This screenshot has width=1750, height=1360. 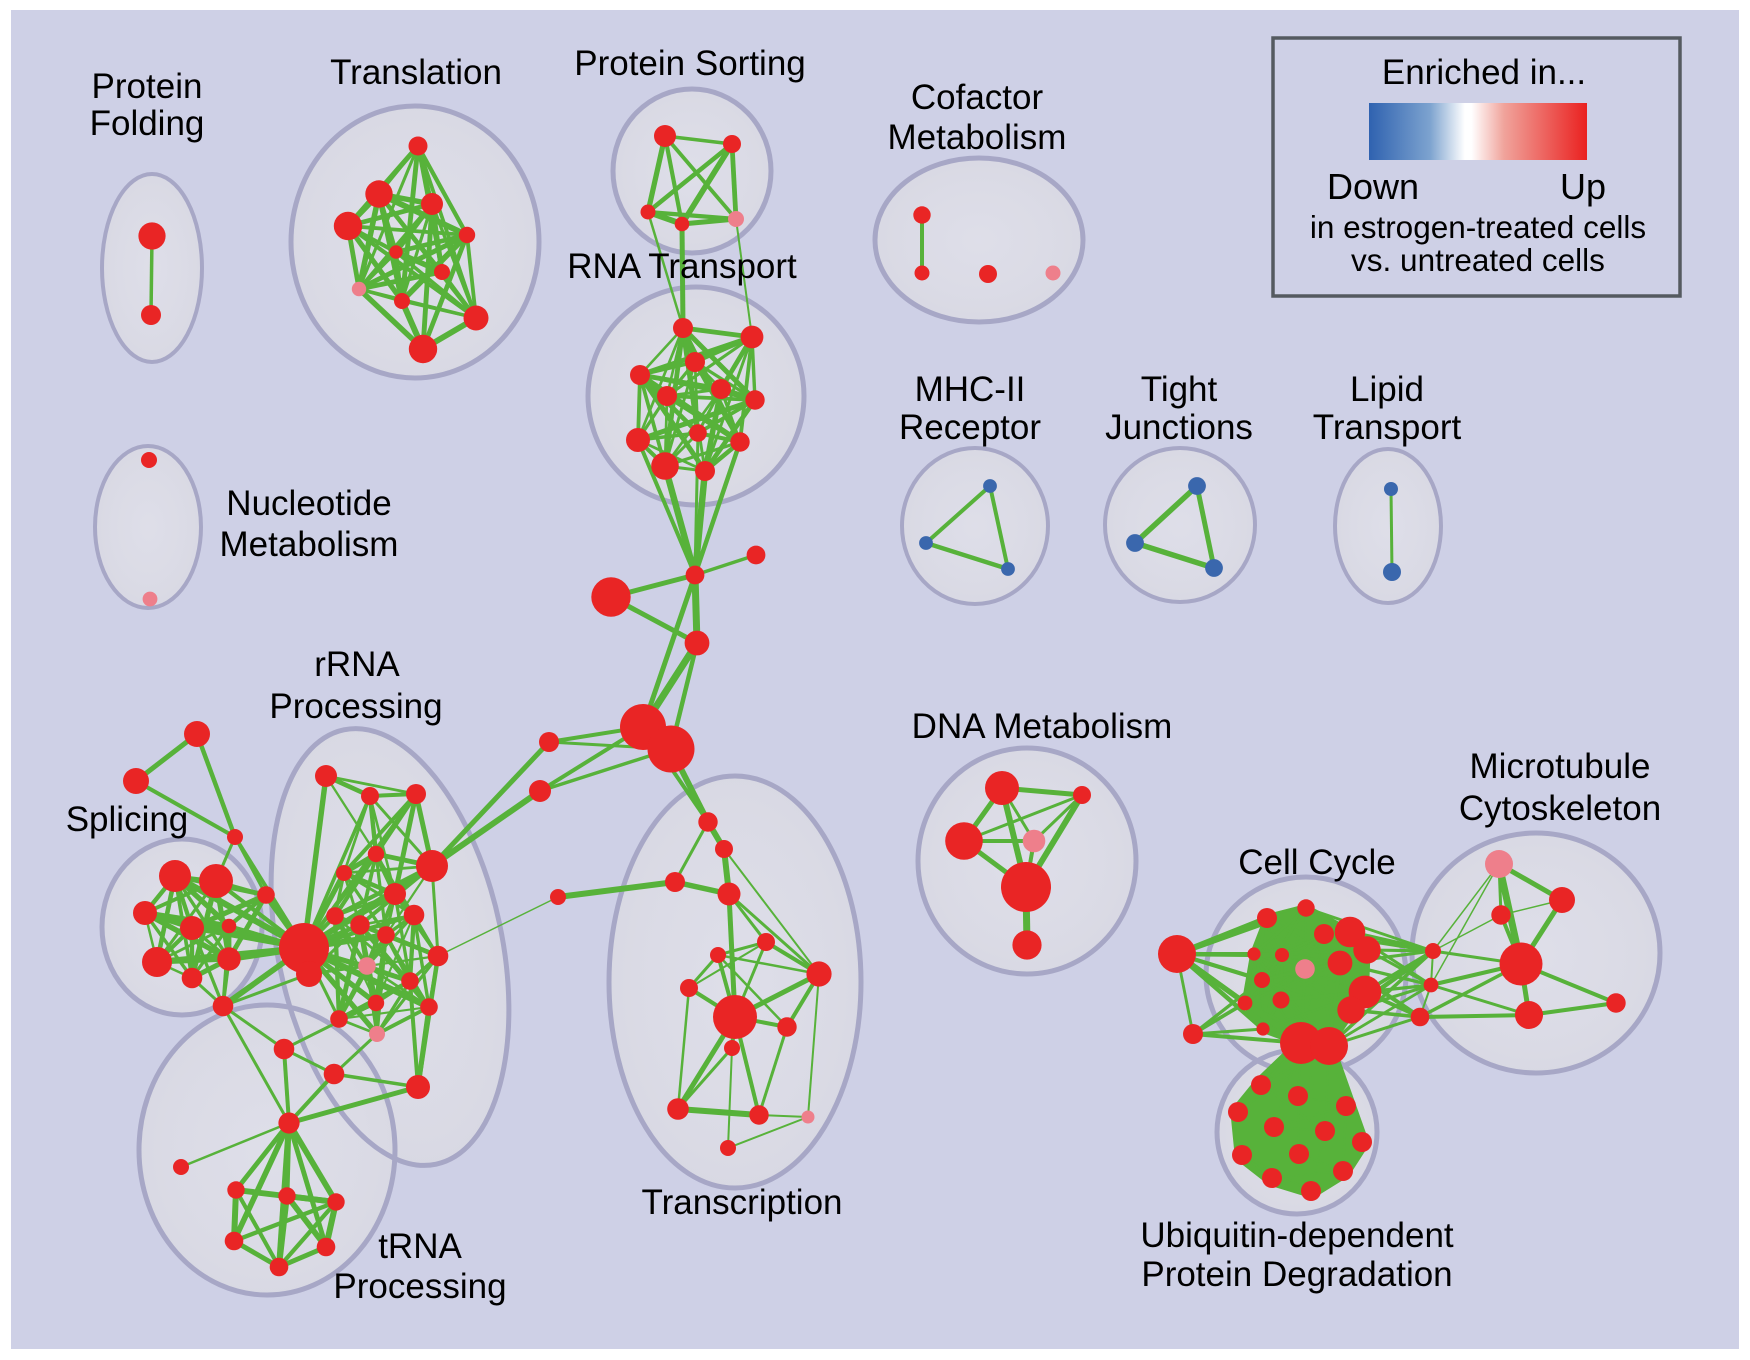 I want to click on svg-text: Receptor, so click(x=970, y=427).